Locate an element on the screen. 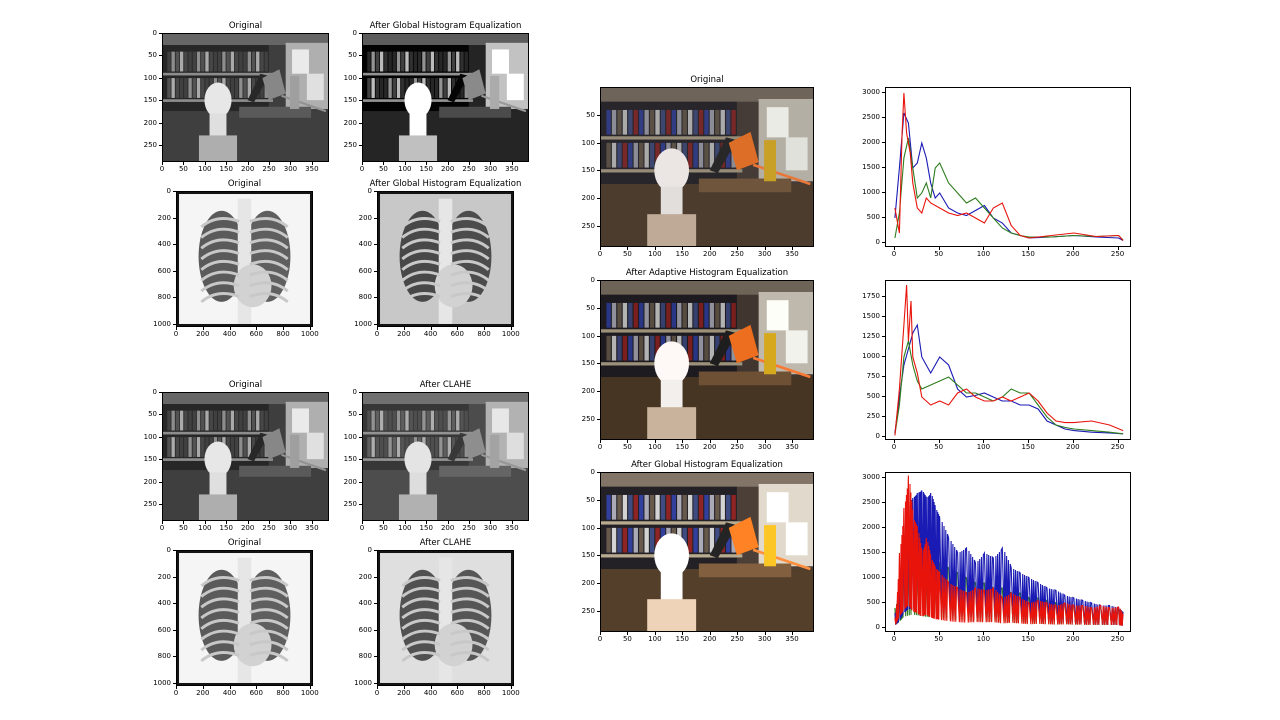 The image size is (1280, 720). panel-title: After Adaptive Histogram Equalization is located at coordinates (707, 273).